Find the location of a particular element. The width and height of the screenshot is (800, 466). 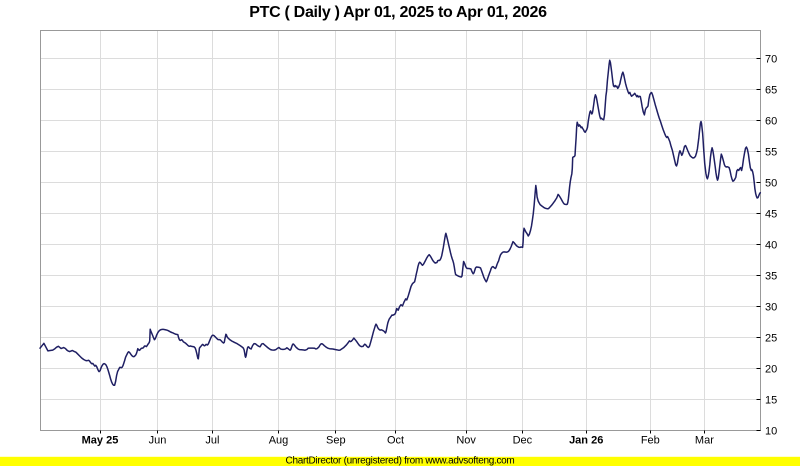

svg-text: Feb is located at coordinates (650, 441).